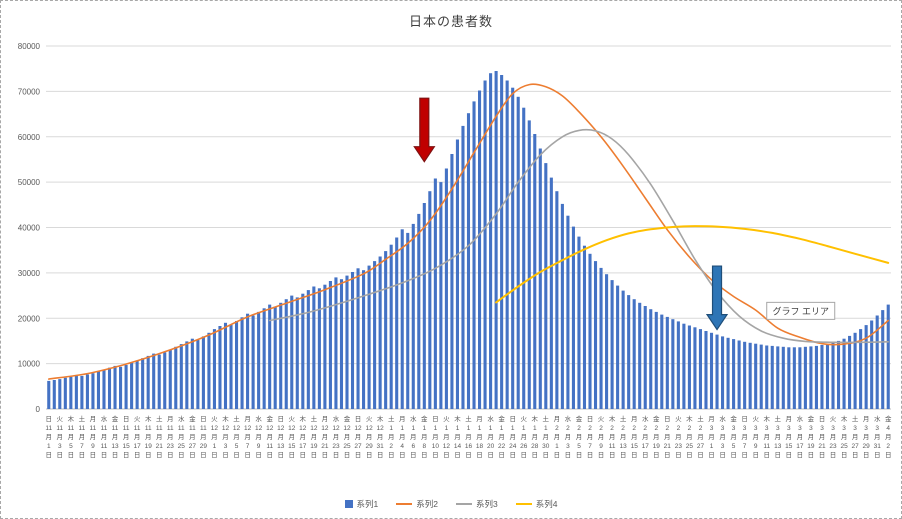 The height and width of the screenshot is (519, 902). Describe the element at coordinates (546, 504) in the screenshot. I see `legend-label-series4: 系列4` at that location.